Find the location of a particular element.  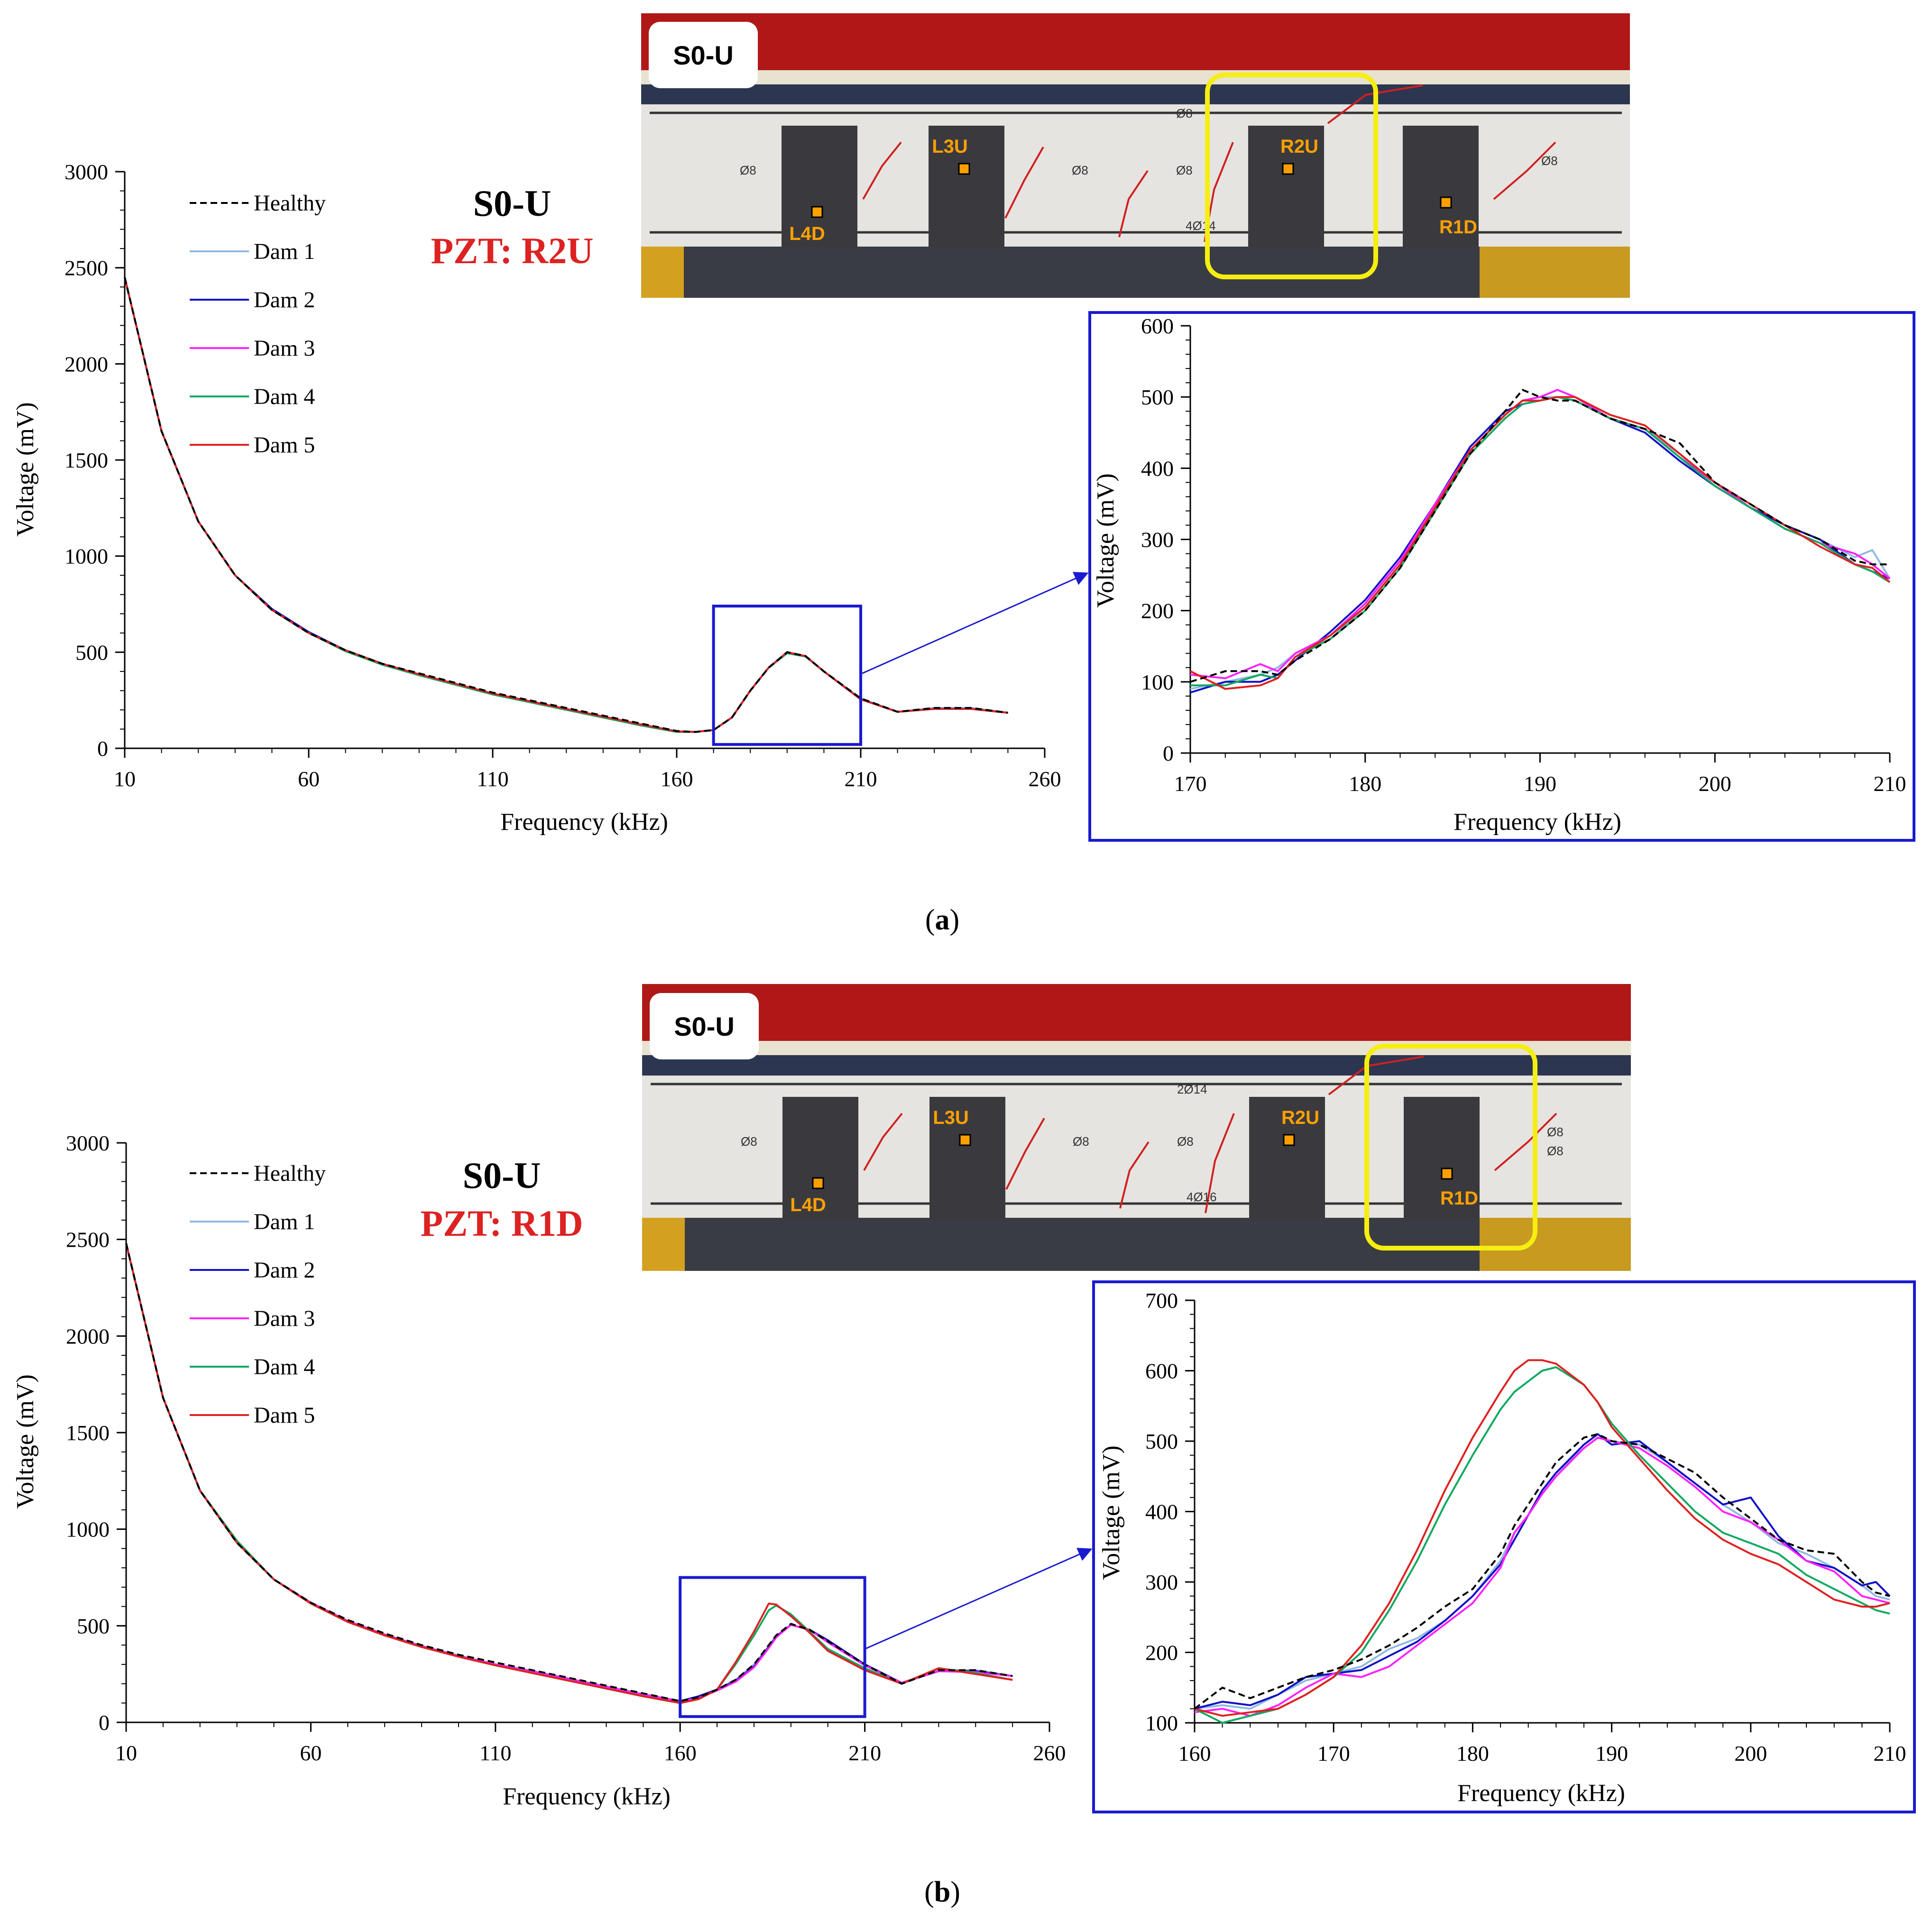

bar-mark: 4Ø16 is located at coordinates (1202, 1197).